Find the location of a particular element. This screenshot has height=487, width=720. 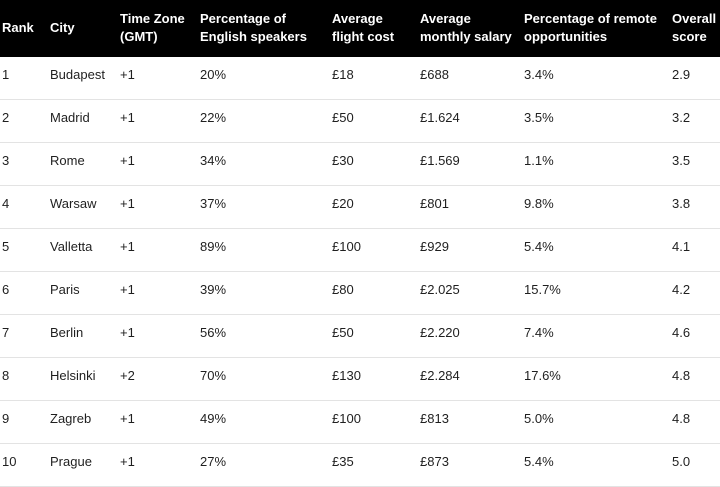

cell-english-speakers: 89% is located at coordinates (264, 250).